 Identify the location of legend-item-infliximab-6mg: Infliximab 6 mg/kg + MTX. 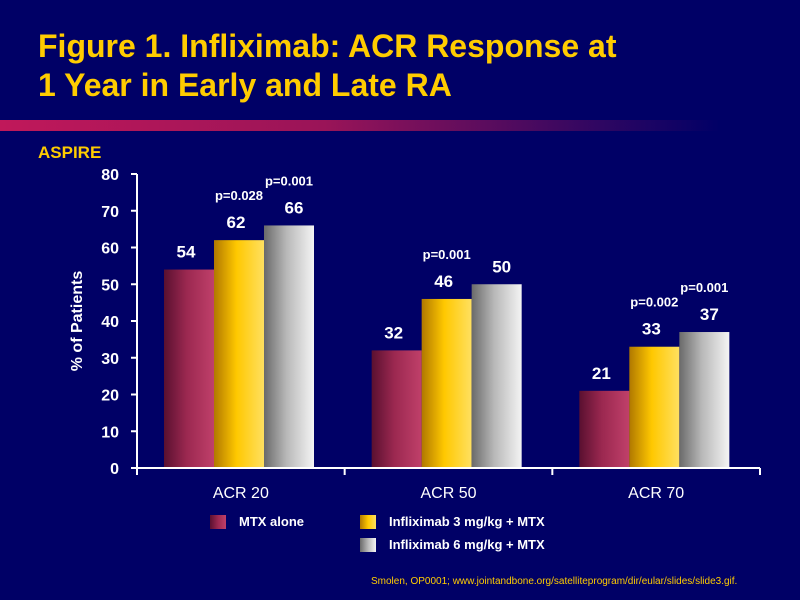
(452, 544).